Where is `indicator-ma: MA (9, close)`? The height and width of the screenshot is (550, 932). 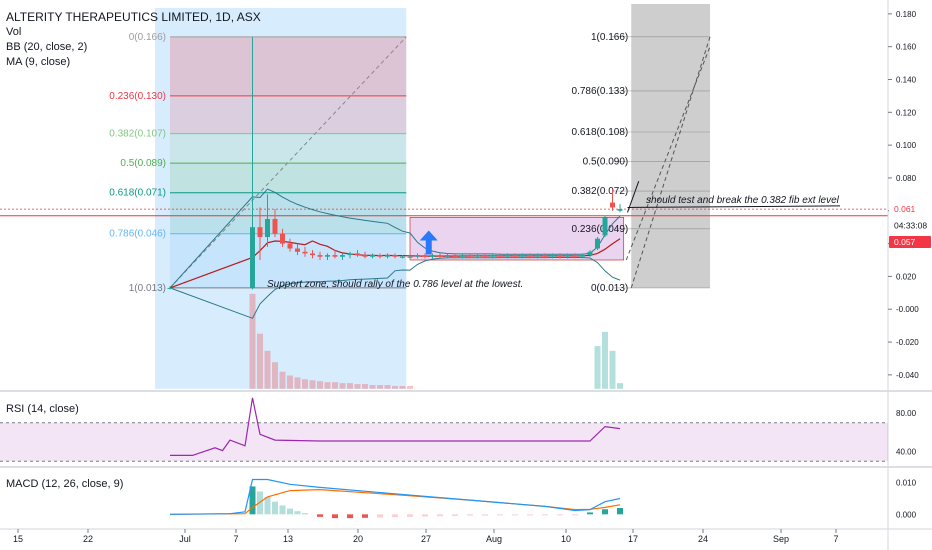 indicator-ma: MA (9, close) is located at coordinates (38, 62).